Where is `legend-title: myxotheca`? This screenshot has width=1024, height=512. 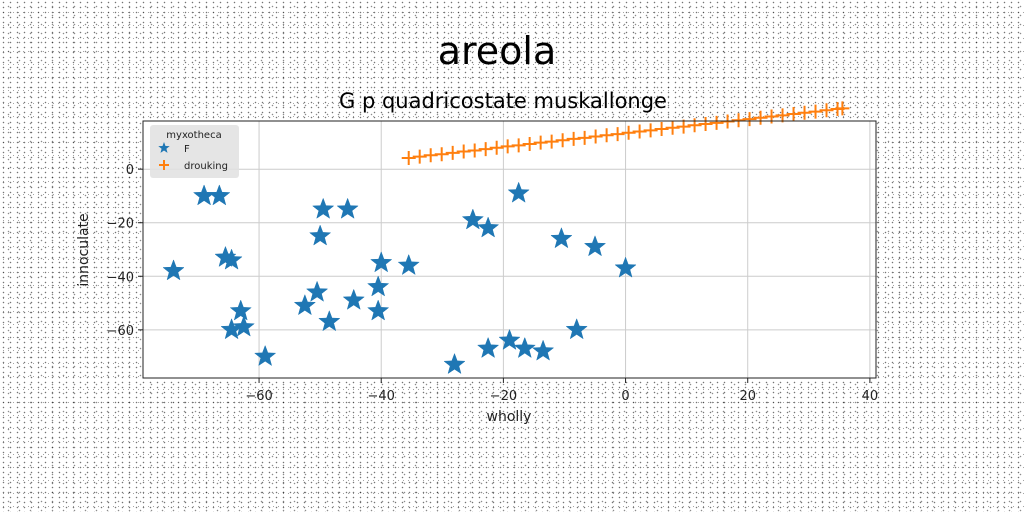 legend-title: myxotheca is located at coordinates (193, 135).